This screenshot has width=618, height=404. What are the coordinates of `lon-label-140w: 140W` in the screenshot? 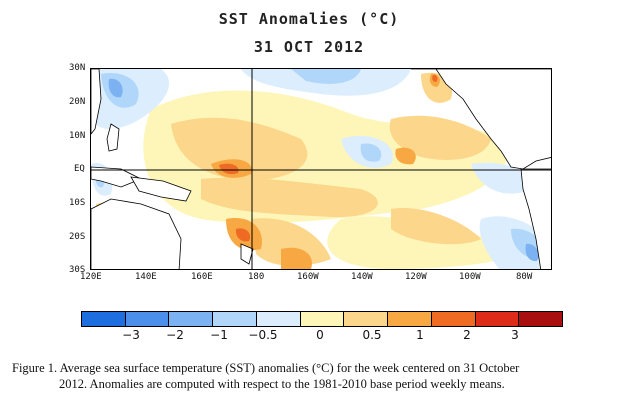 It's located at (362, 277).